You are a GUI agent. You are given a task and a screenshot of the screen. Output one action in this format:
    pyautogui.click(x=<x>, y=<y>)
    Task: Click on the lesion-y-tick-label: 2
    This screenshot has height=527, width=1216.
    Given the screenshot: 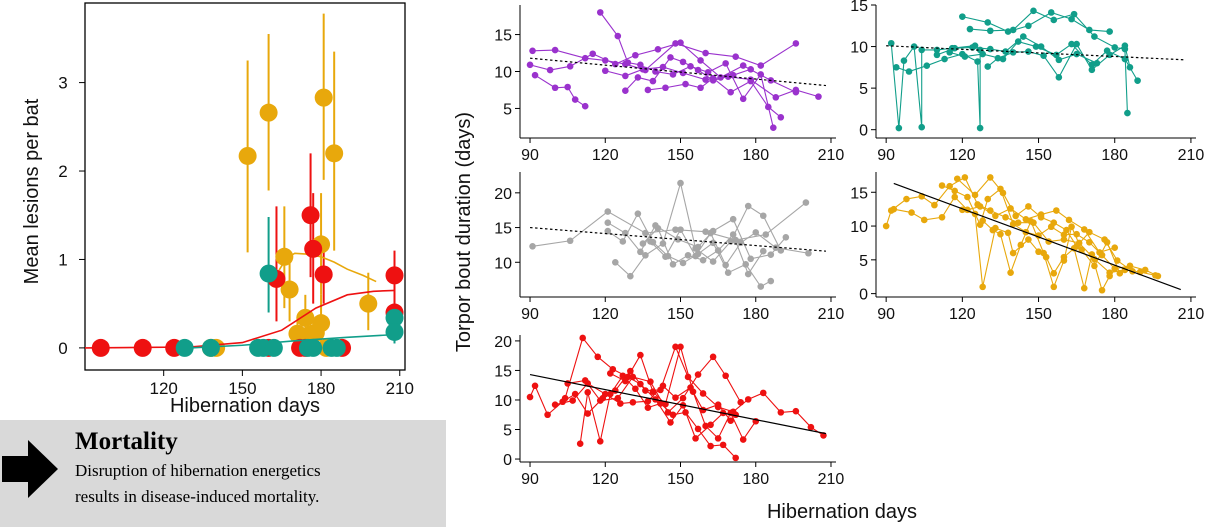 What is the action you would take?
    pyautogui.click(x=62, y=171)
    